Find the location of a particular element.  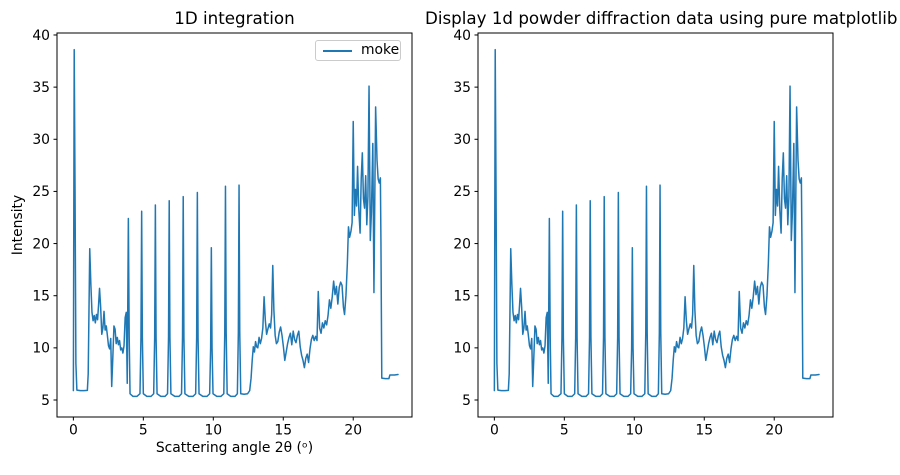

legend: moke is located at coordinates (358, 50).